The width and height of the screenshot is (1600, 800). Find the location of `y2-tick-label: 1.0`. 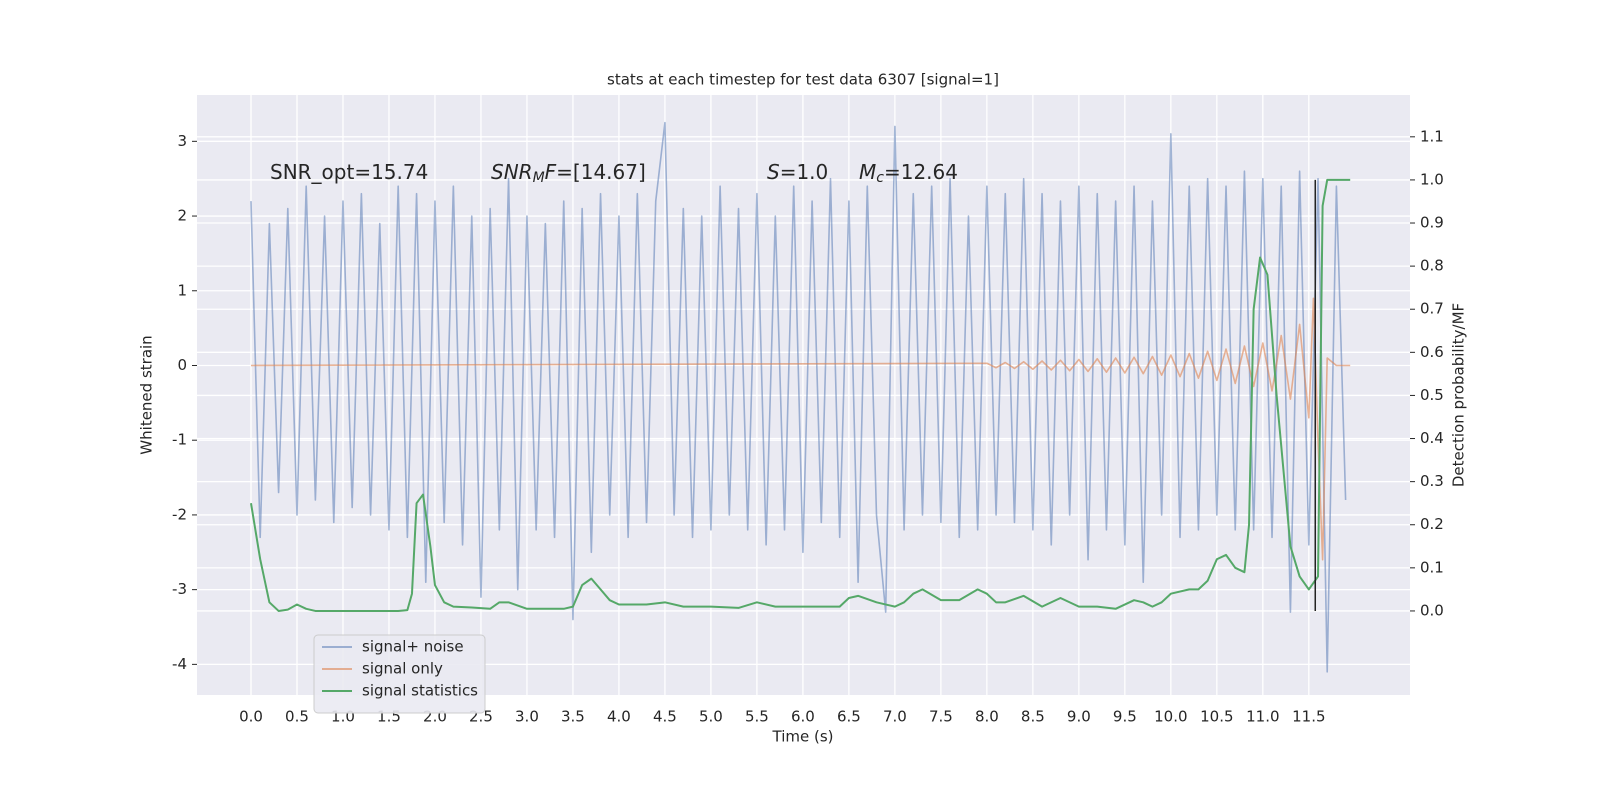

y2-tick-label: 1.0 is located at coordinates (1432, 179).